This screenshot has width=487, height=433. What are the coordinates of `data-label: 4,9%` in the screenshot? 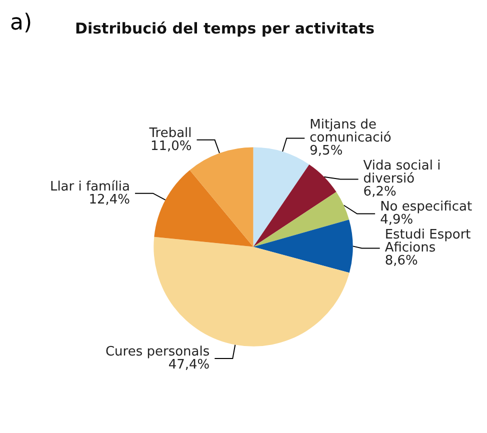 It's located at (397, 220).